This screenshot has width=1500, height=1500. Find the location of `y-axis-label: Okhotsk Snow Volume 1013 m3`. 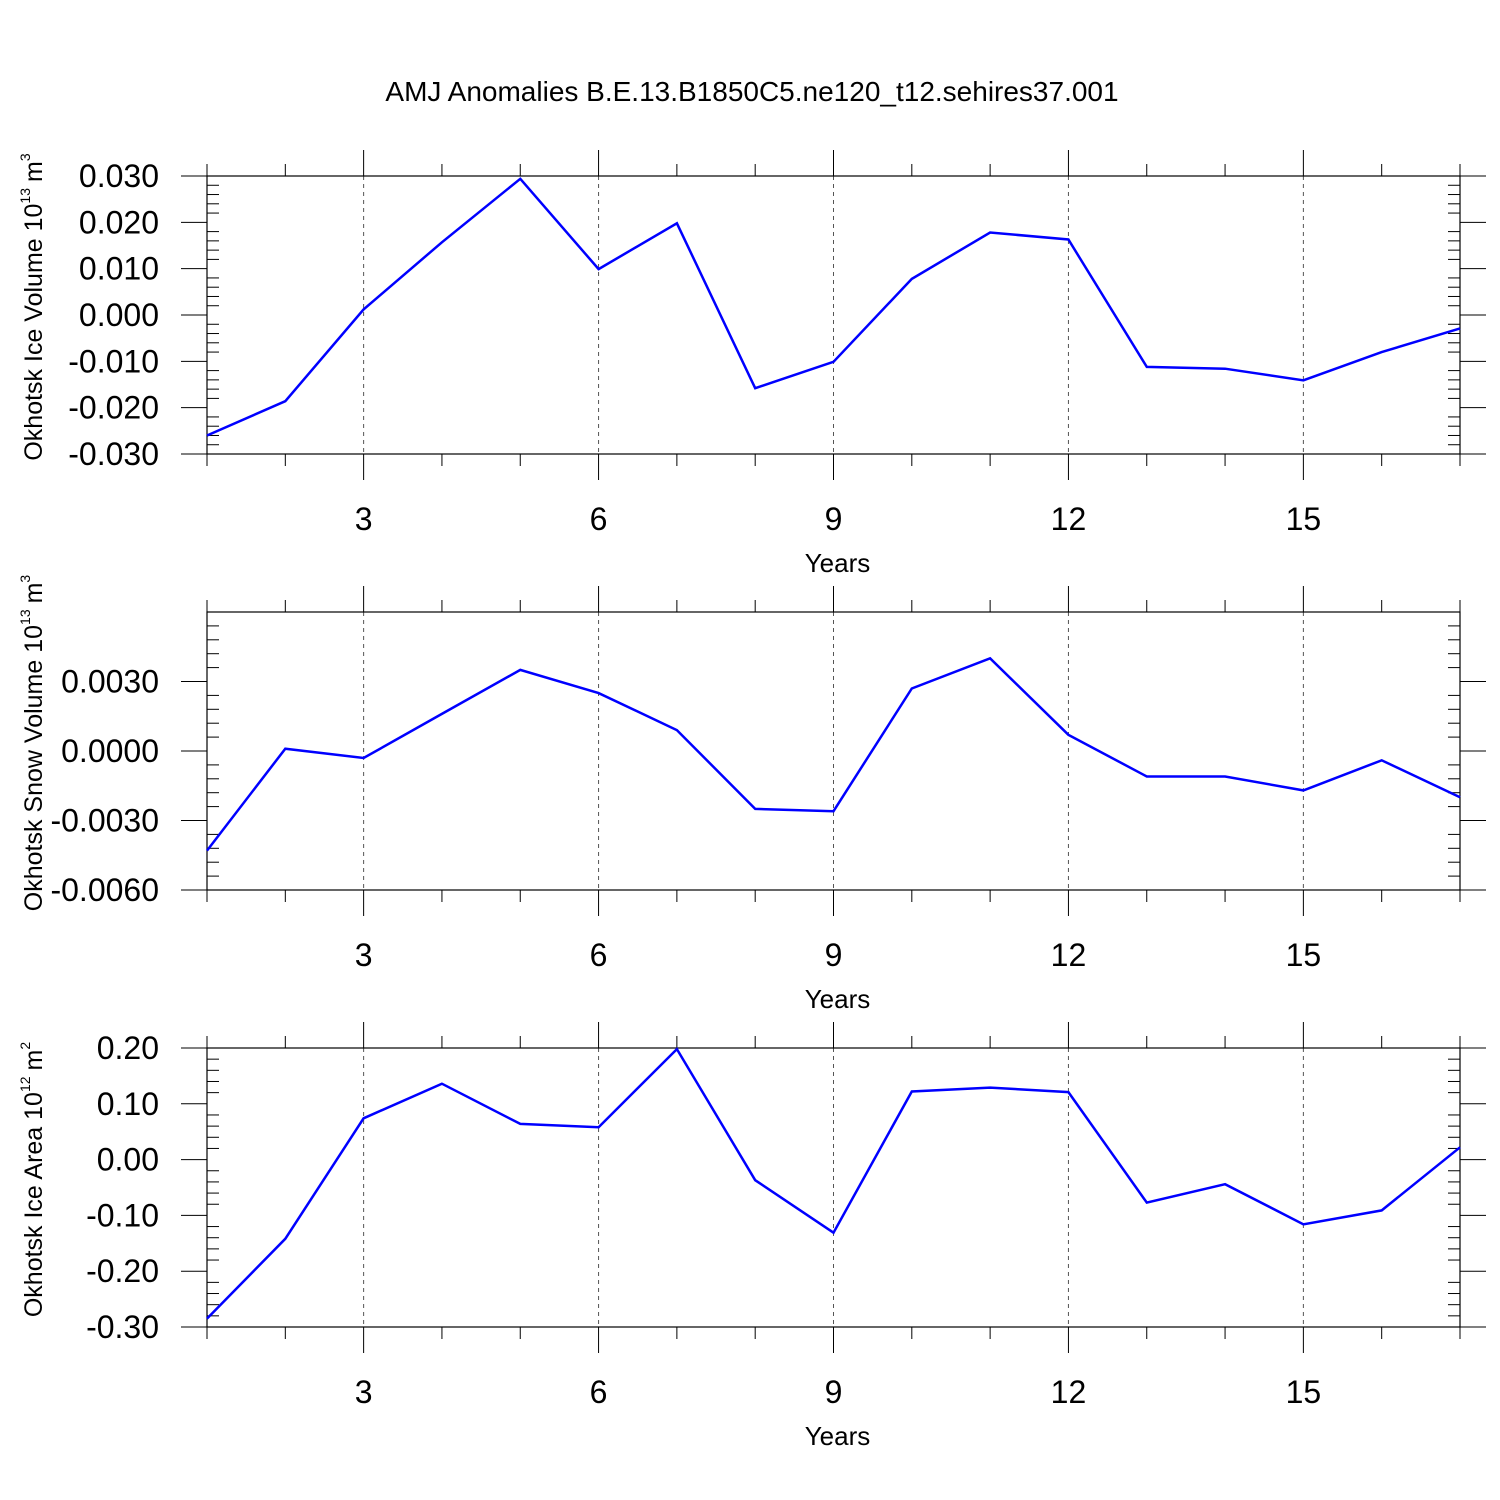

y-axis-label: Okhotsk Snow Volume 1013 m3 is located at coordinates (32, 743).